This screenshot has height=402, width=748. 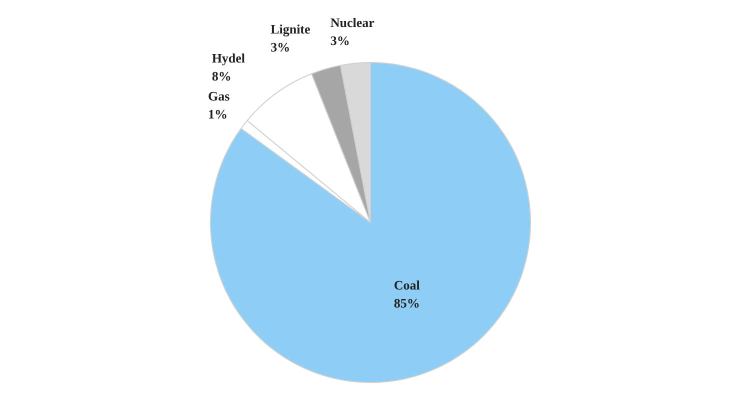 What do you see at coordinates (352, 22) in the screenshot?
I see `slice-label: Nuclear` at bounding box center [352, 22].